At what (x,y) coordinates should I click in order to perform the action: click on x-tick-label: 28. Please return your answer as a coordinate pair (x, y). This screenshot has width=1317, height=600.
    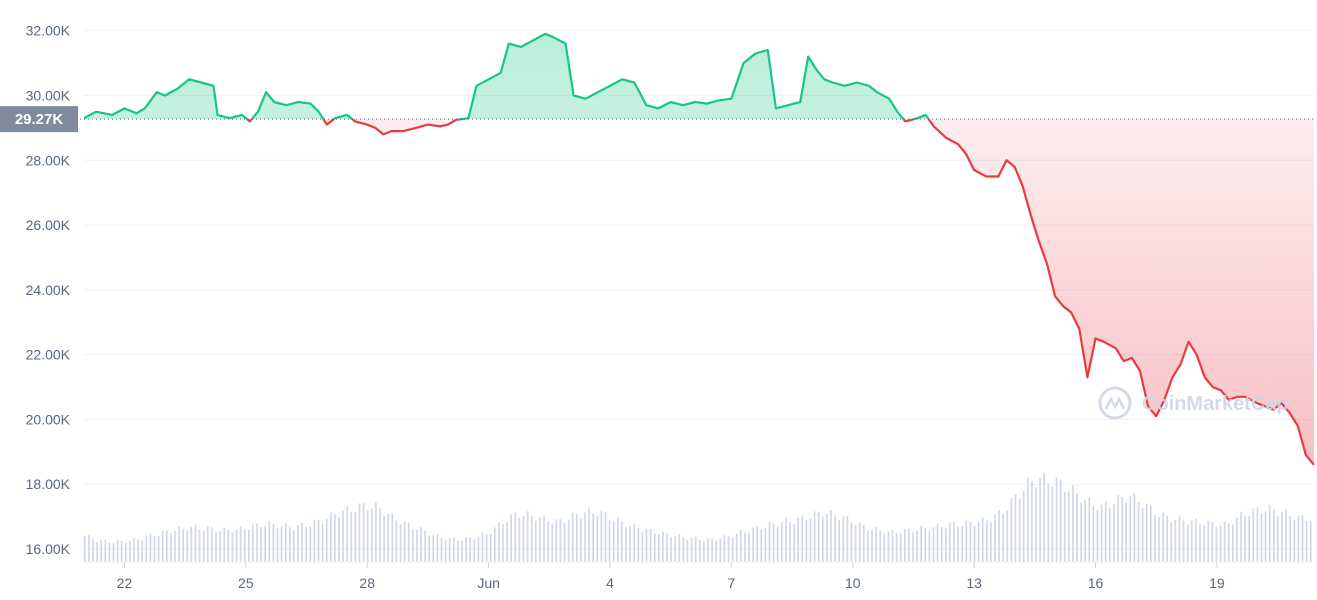
    Looking at the image, I should click on (367, 583).